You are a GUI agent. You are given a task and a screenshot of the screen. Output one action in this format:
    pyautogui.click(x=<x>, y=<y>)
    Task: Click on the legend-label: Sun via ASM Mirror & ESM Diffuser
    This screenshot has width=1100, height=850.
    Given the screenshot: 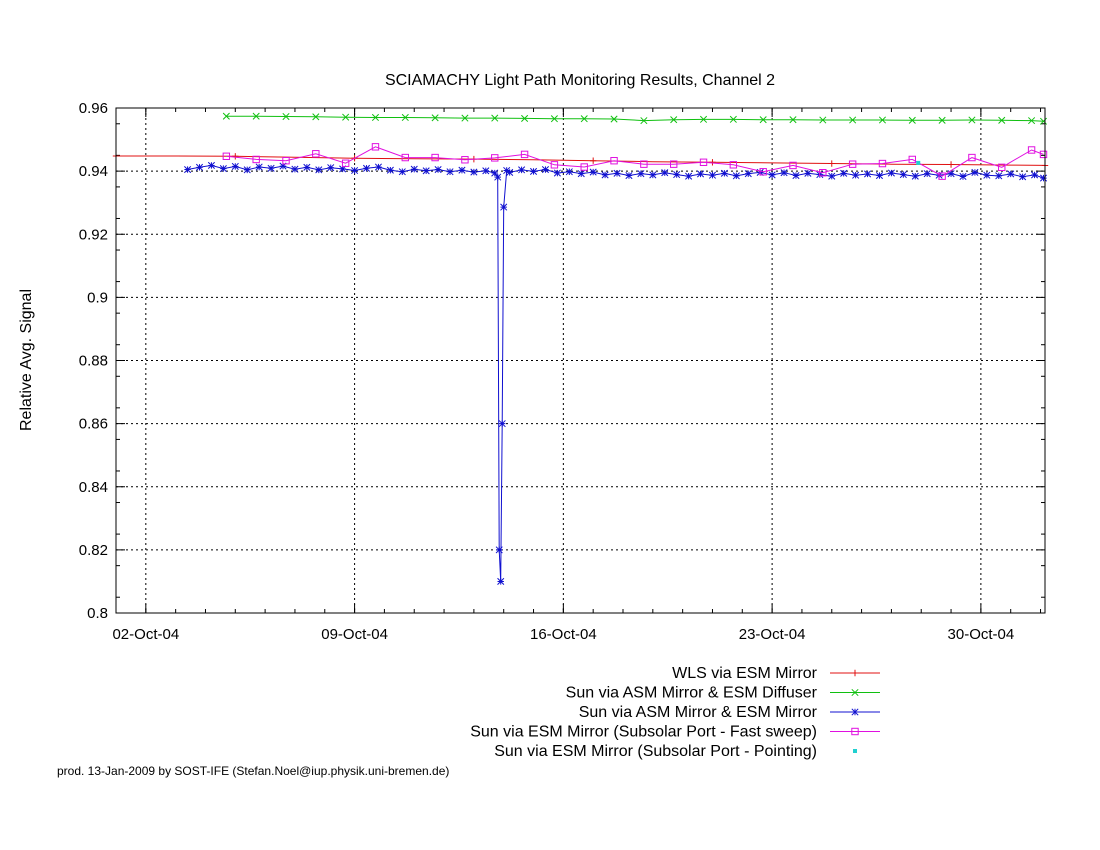 What is the action you would take?
    pyautogui.click(x=692, y=693)
    